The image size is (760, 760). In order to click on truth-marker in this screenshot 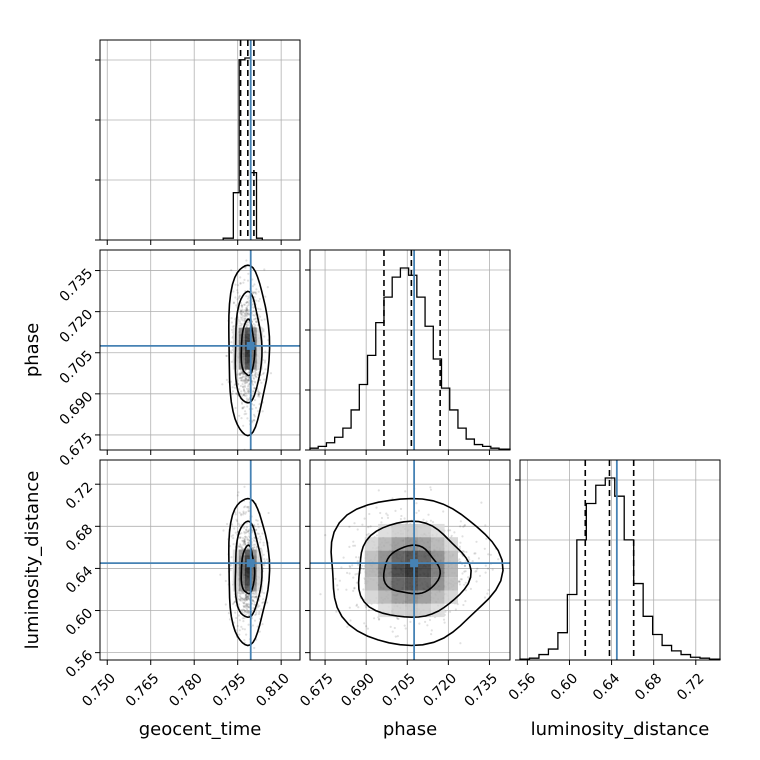, I will do `click(250, 563)`.